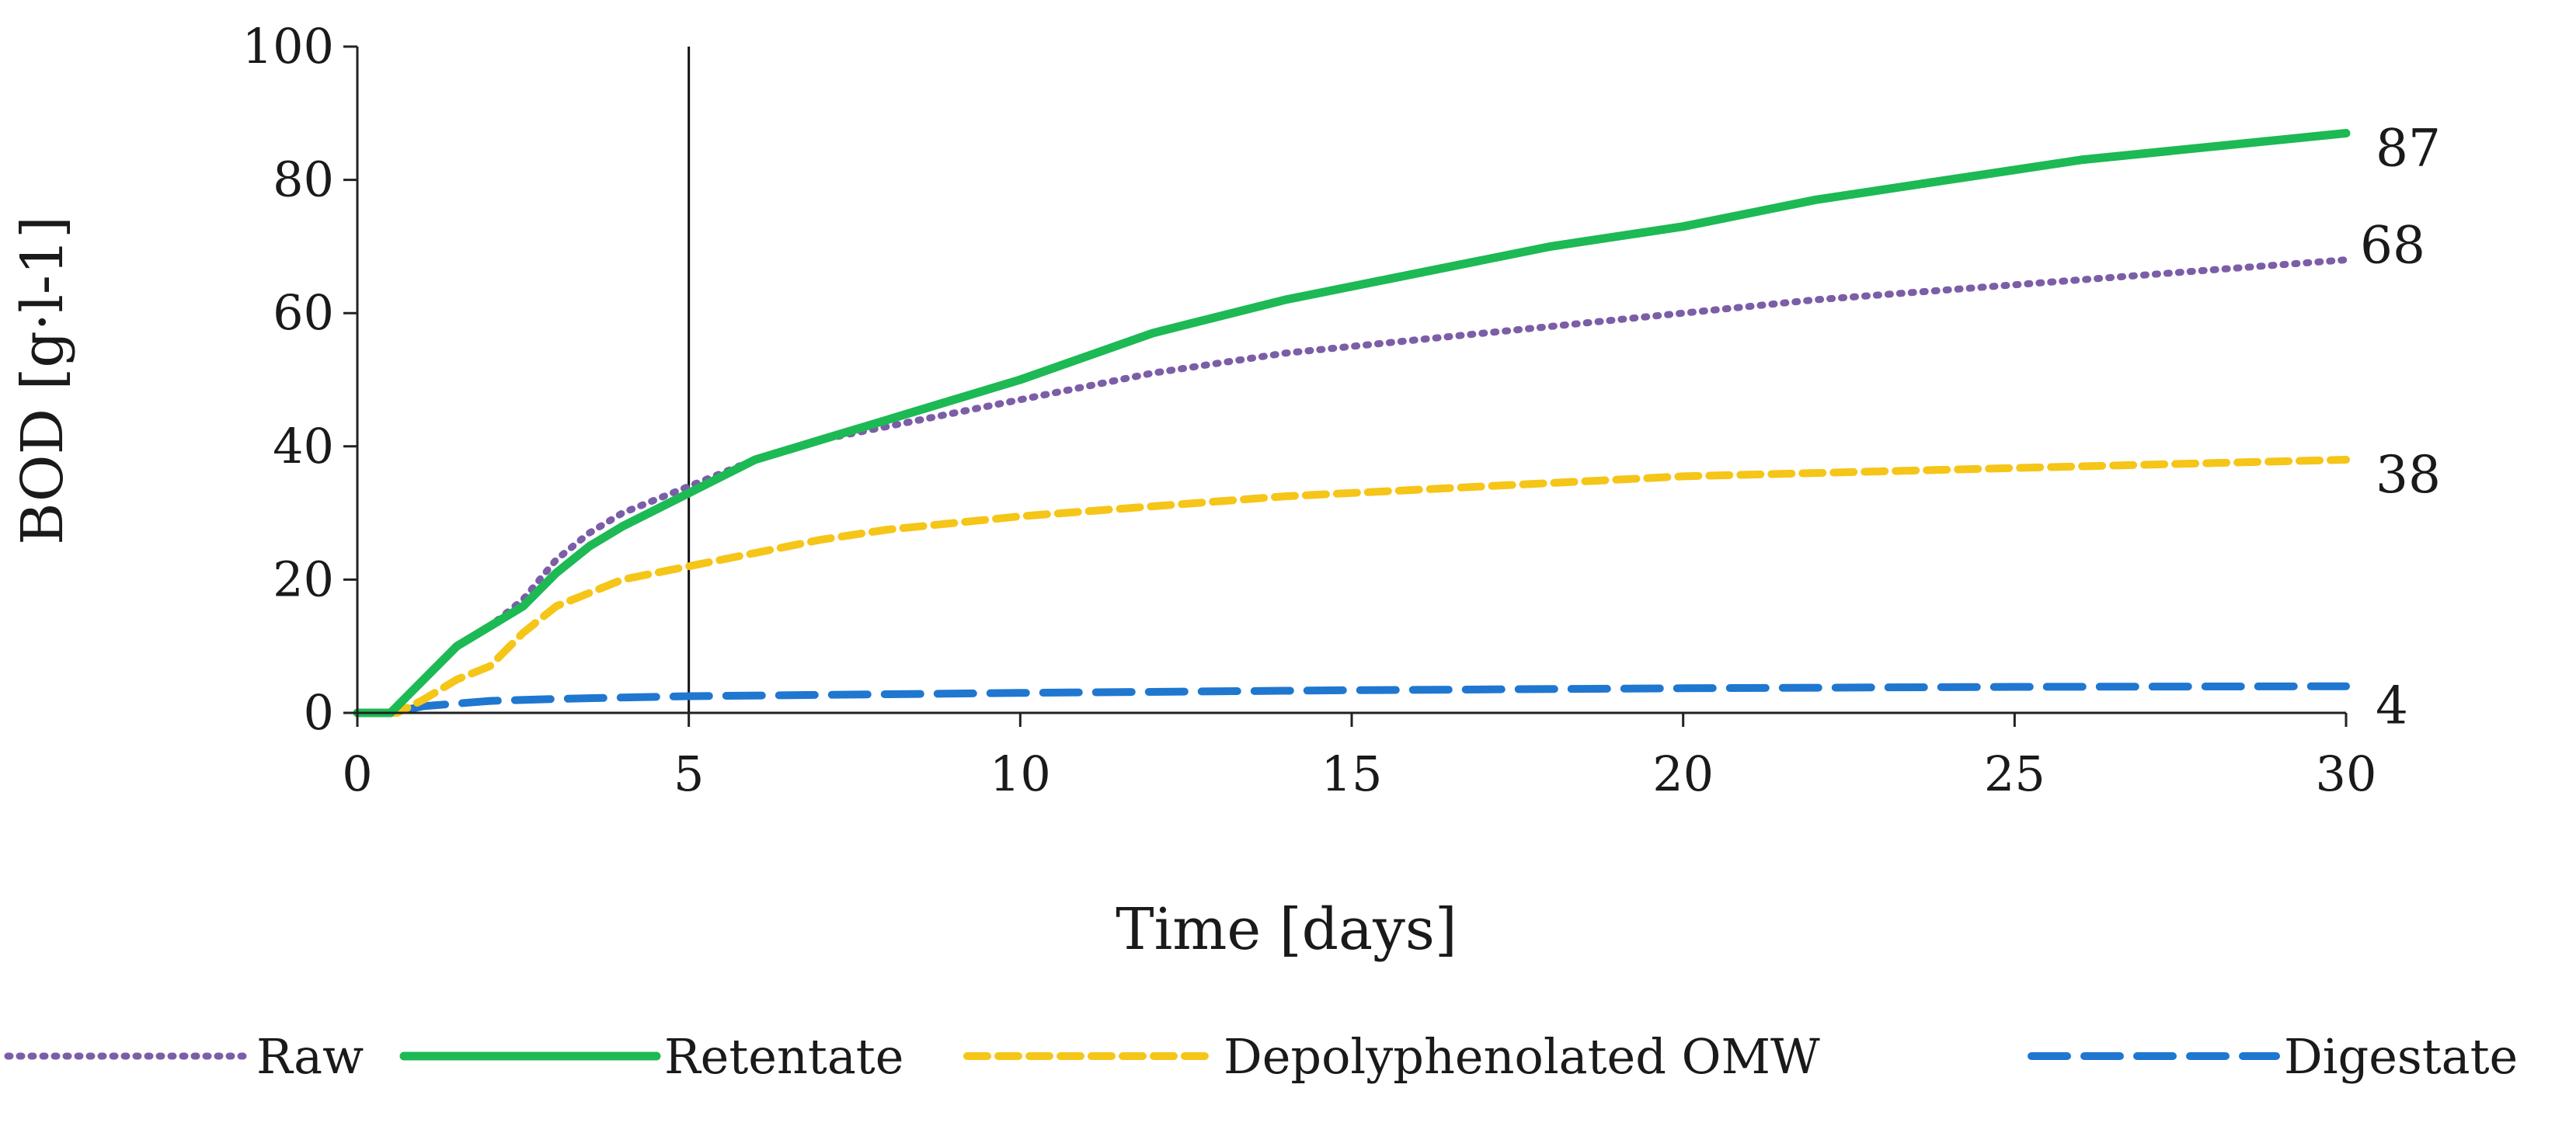 The width and height of the screenshot is (2576, 1126). What do you see at coordinates (42, 380) in the screenshot?
I see `y-axis-title: BOD [g·l-1]` at bounding box center [42, 380].